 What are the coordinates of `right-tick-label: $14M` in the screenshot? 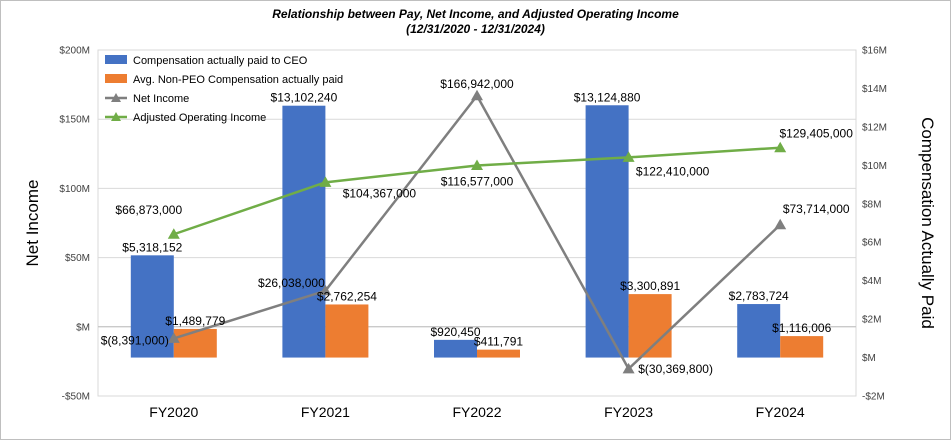 It's located at (874, 89).